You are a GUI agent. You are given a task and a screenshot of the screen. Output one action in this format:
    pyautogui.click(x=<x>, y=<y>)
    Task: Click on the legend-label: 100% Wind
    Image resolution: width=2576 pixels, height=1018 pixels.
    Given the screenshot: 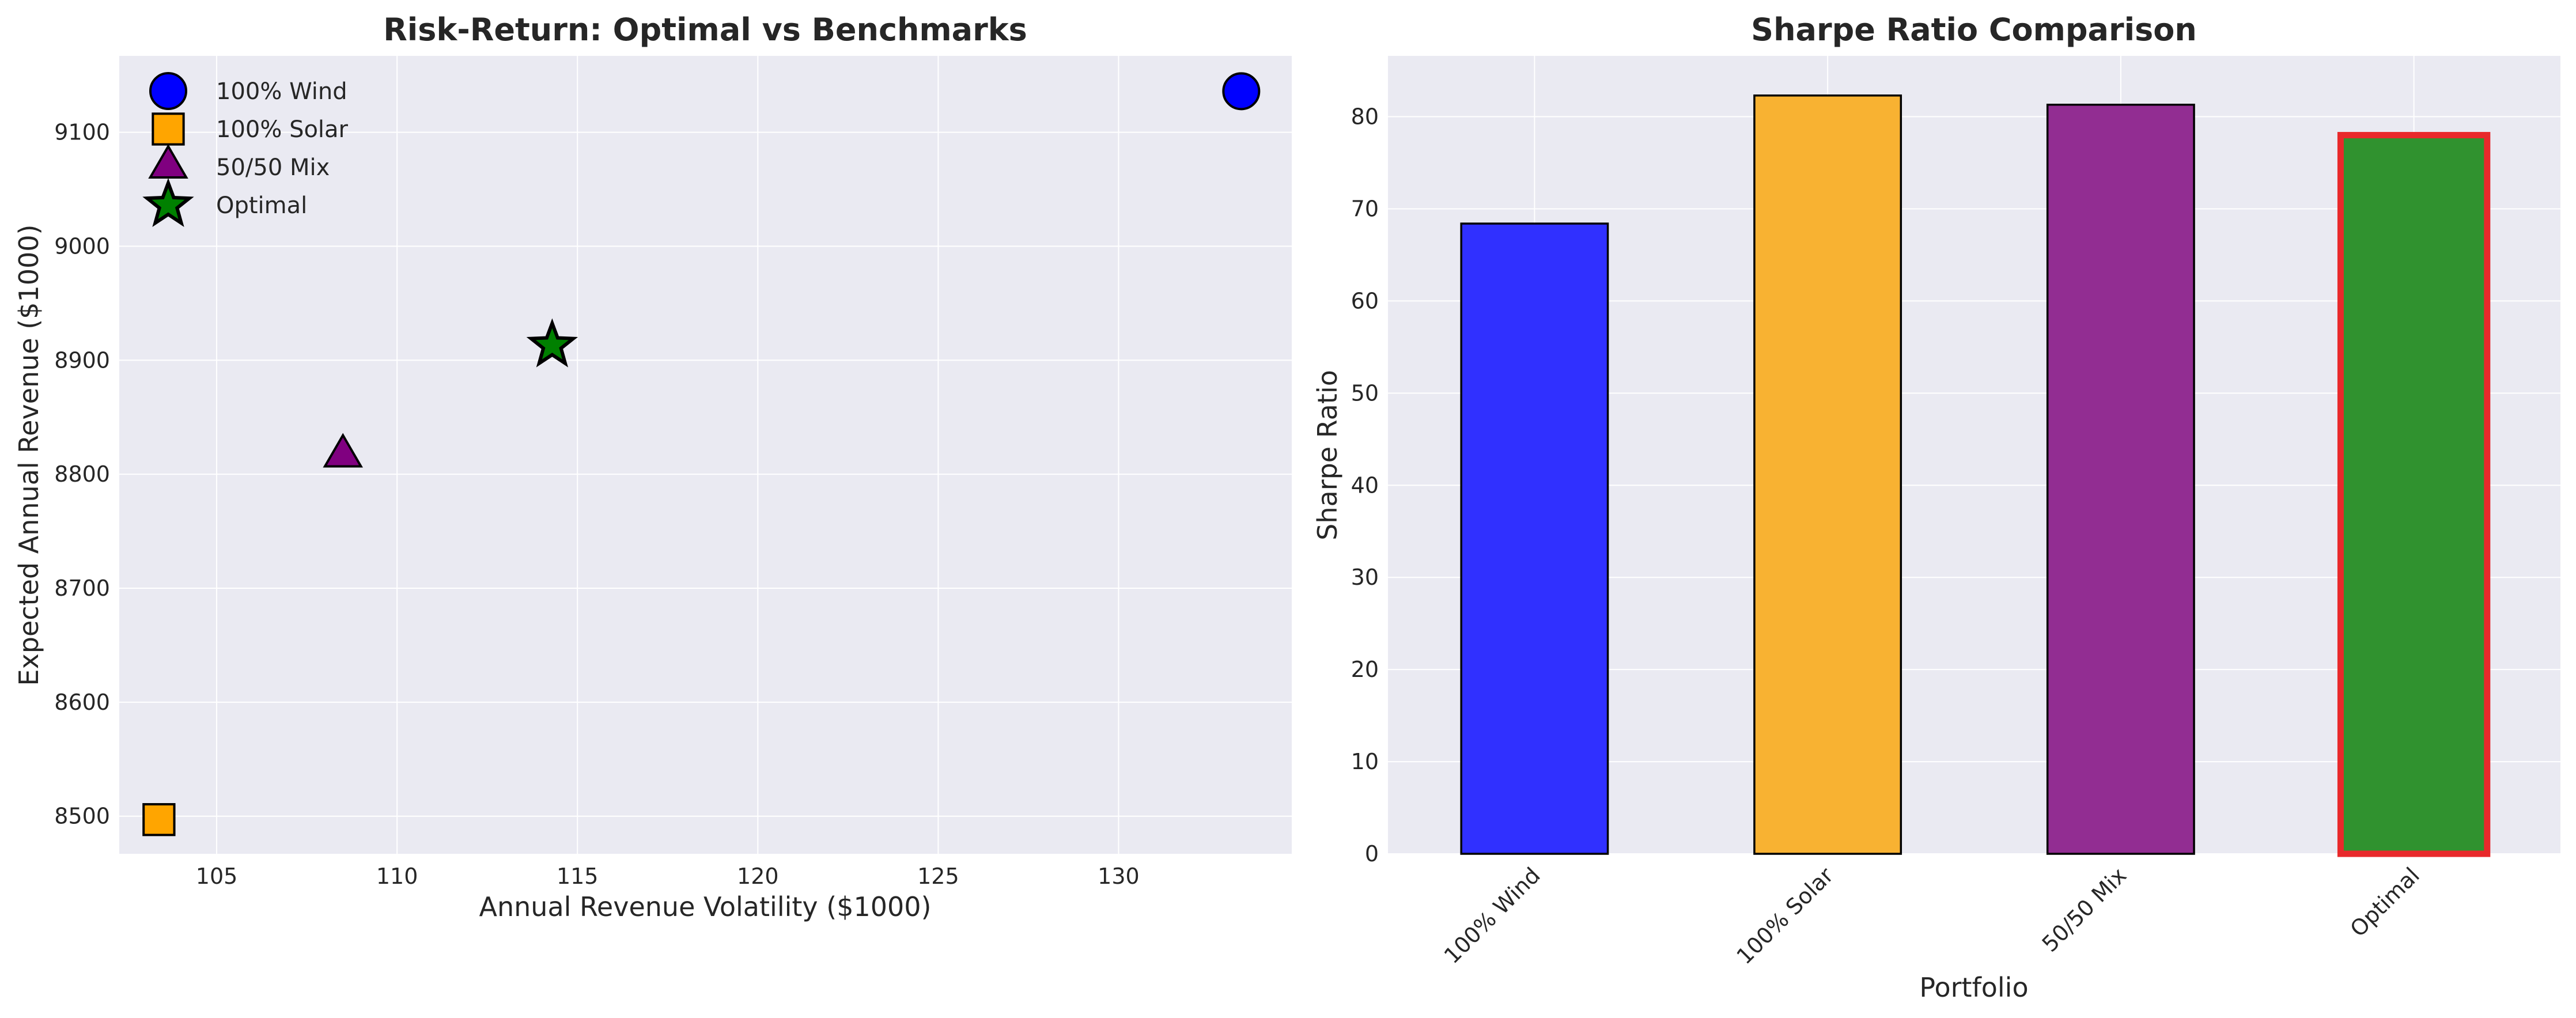 What is the action you would take?
    pyautogui.click(x=281, y=91)
    